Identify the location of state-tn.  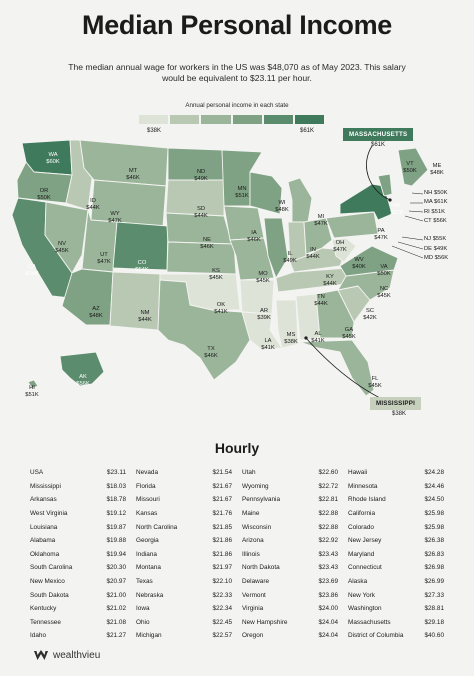
(312, 280).